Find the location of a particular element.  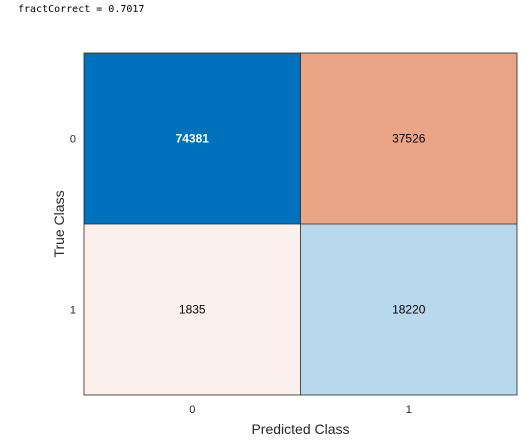

matrix-cell-value-1-0: 1835 is located at coordinates (192, 310).